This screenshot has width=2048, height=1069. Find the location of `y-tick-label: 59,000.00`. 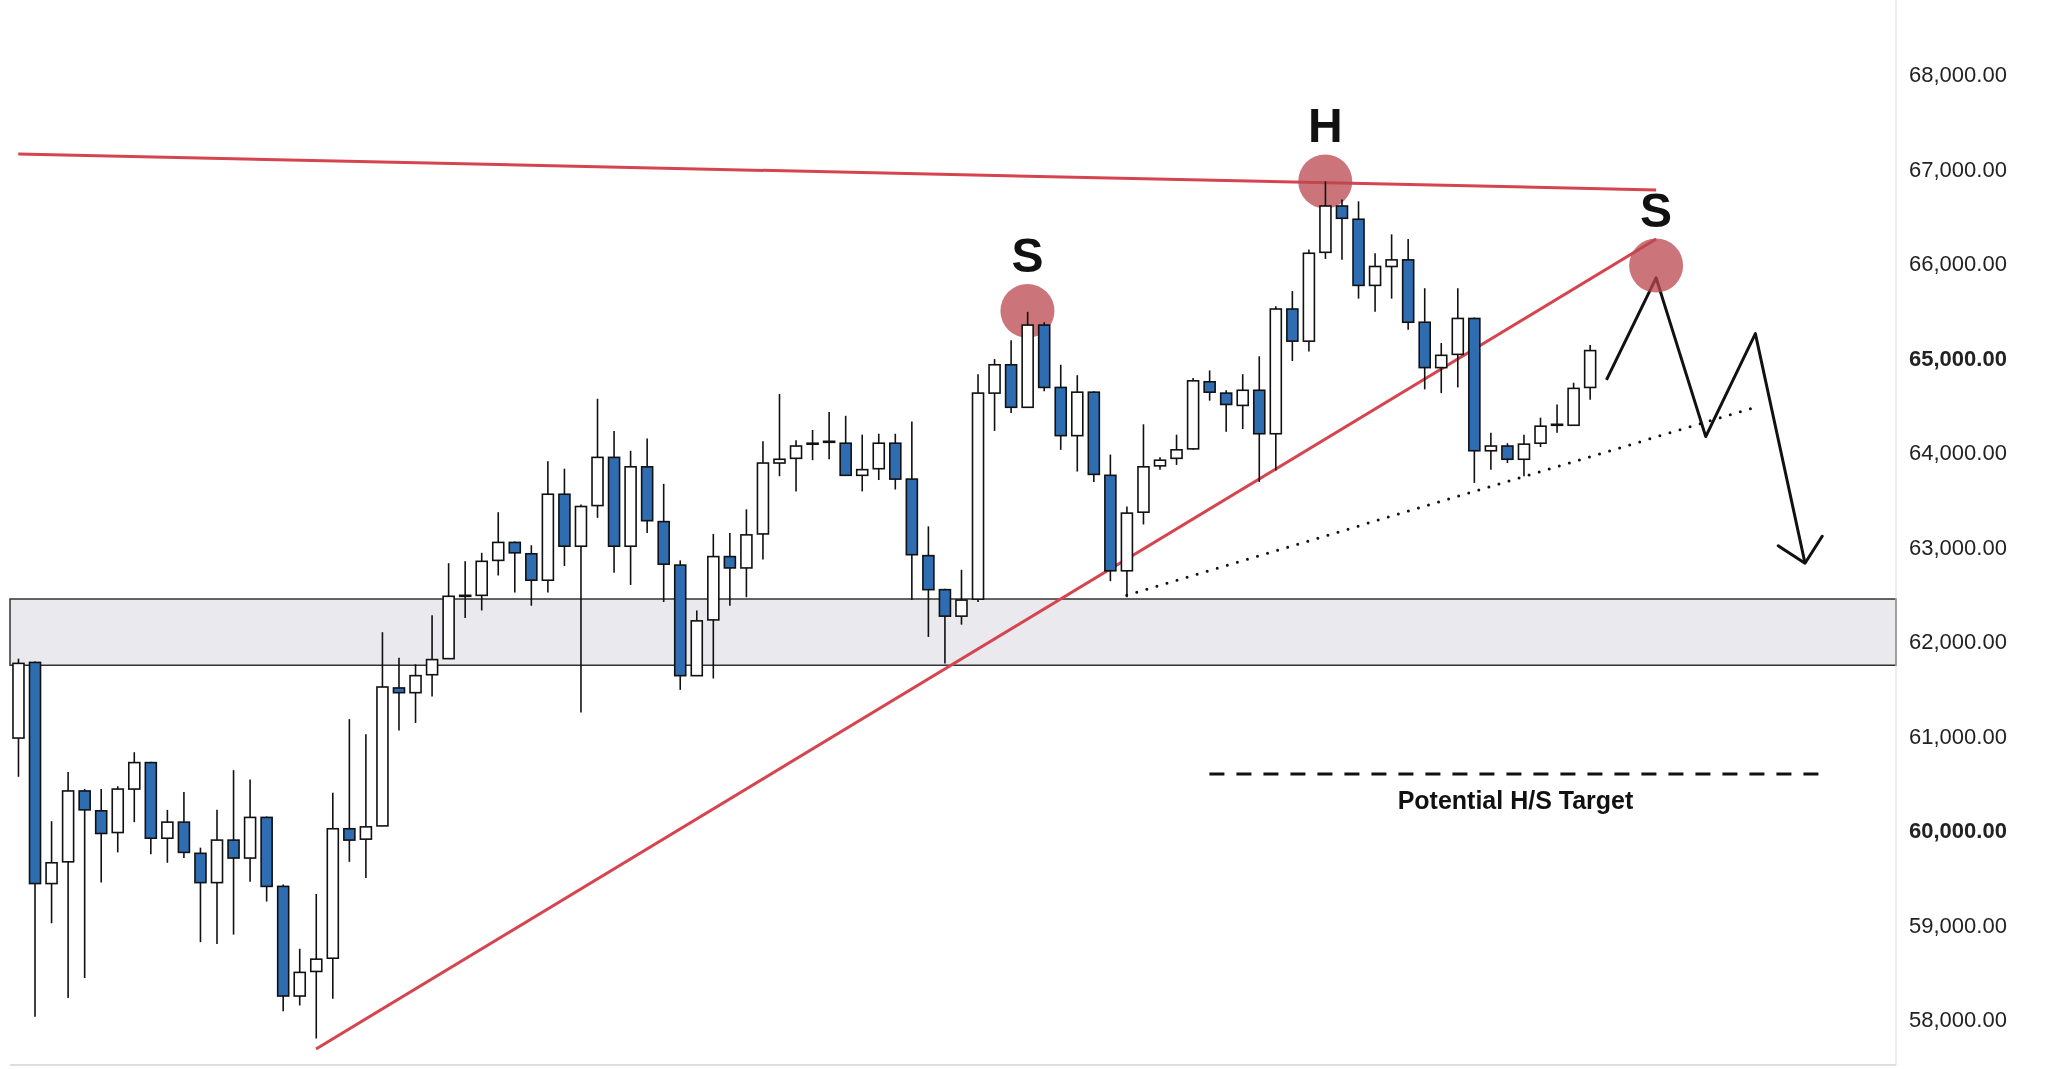

y-tick-label: 59,000.00 is located at coordinates (1958, 925).